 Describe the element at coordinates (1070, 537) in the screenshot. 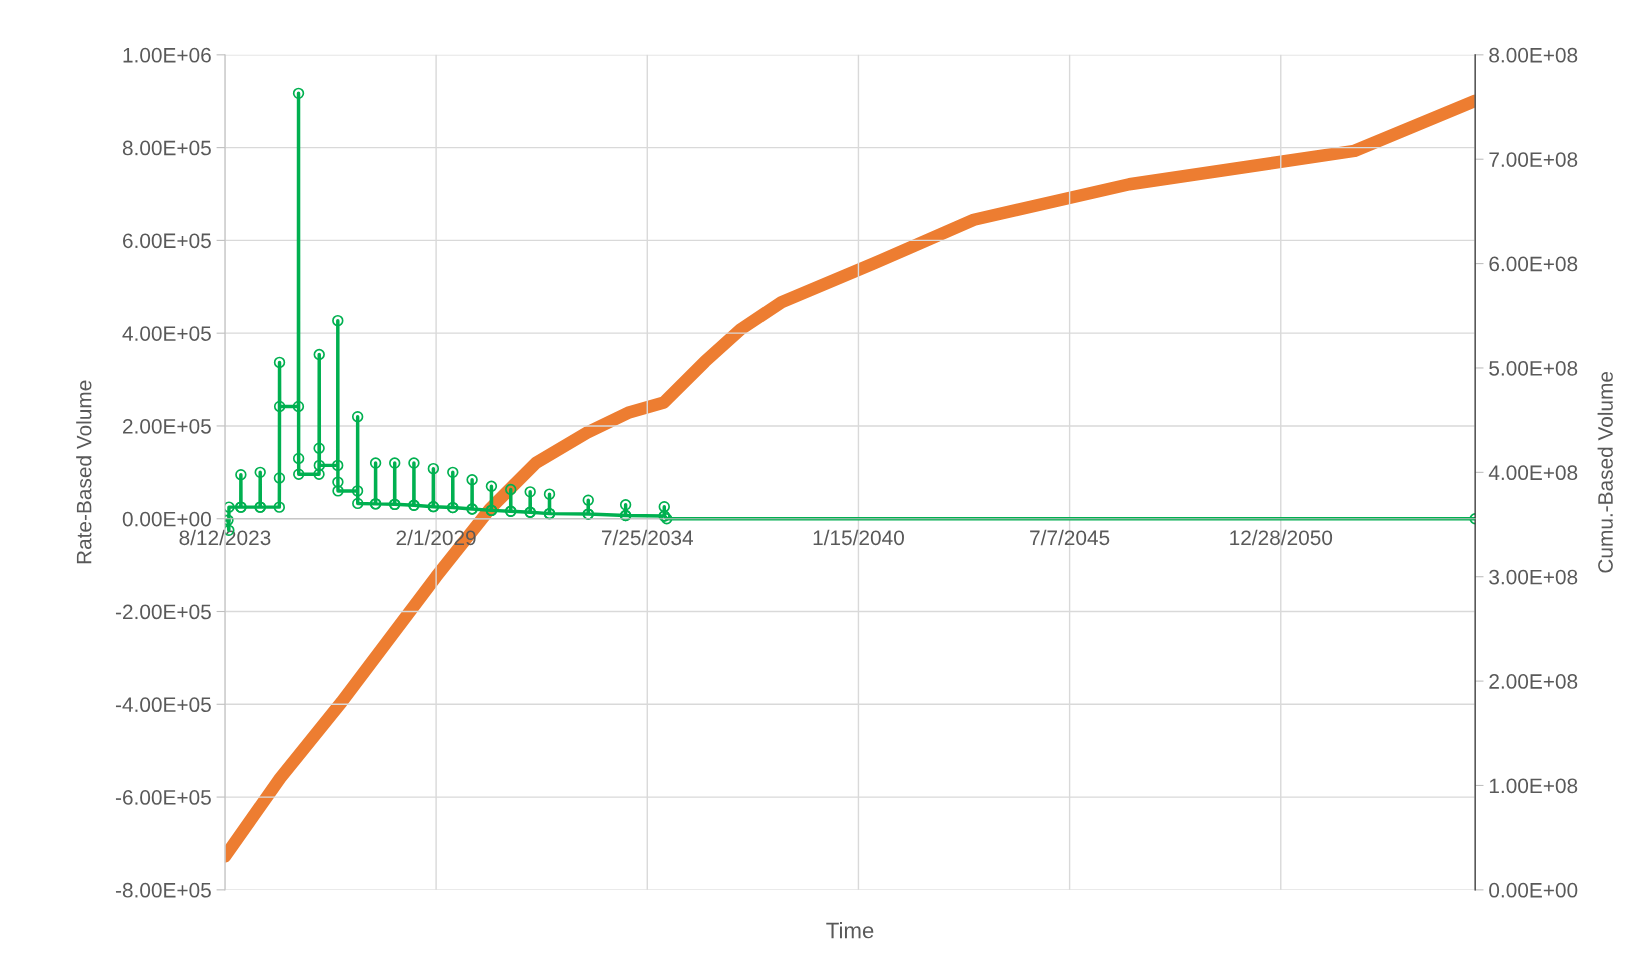

I see `x-tick-label: 7/7/2045` at that location.